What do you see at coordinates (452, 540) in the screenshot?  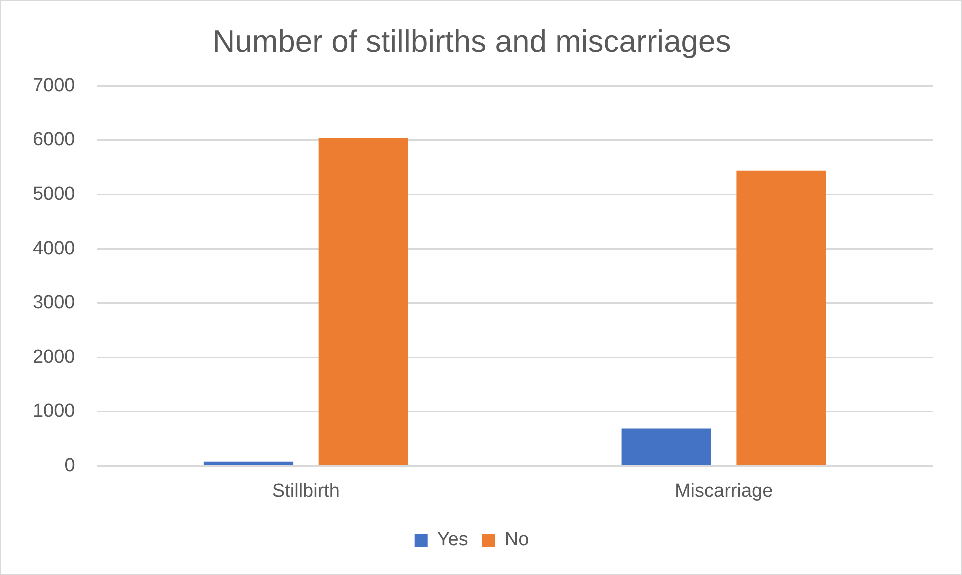 I see `legend-label: Yes` at bounding box center [452, 540].